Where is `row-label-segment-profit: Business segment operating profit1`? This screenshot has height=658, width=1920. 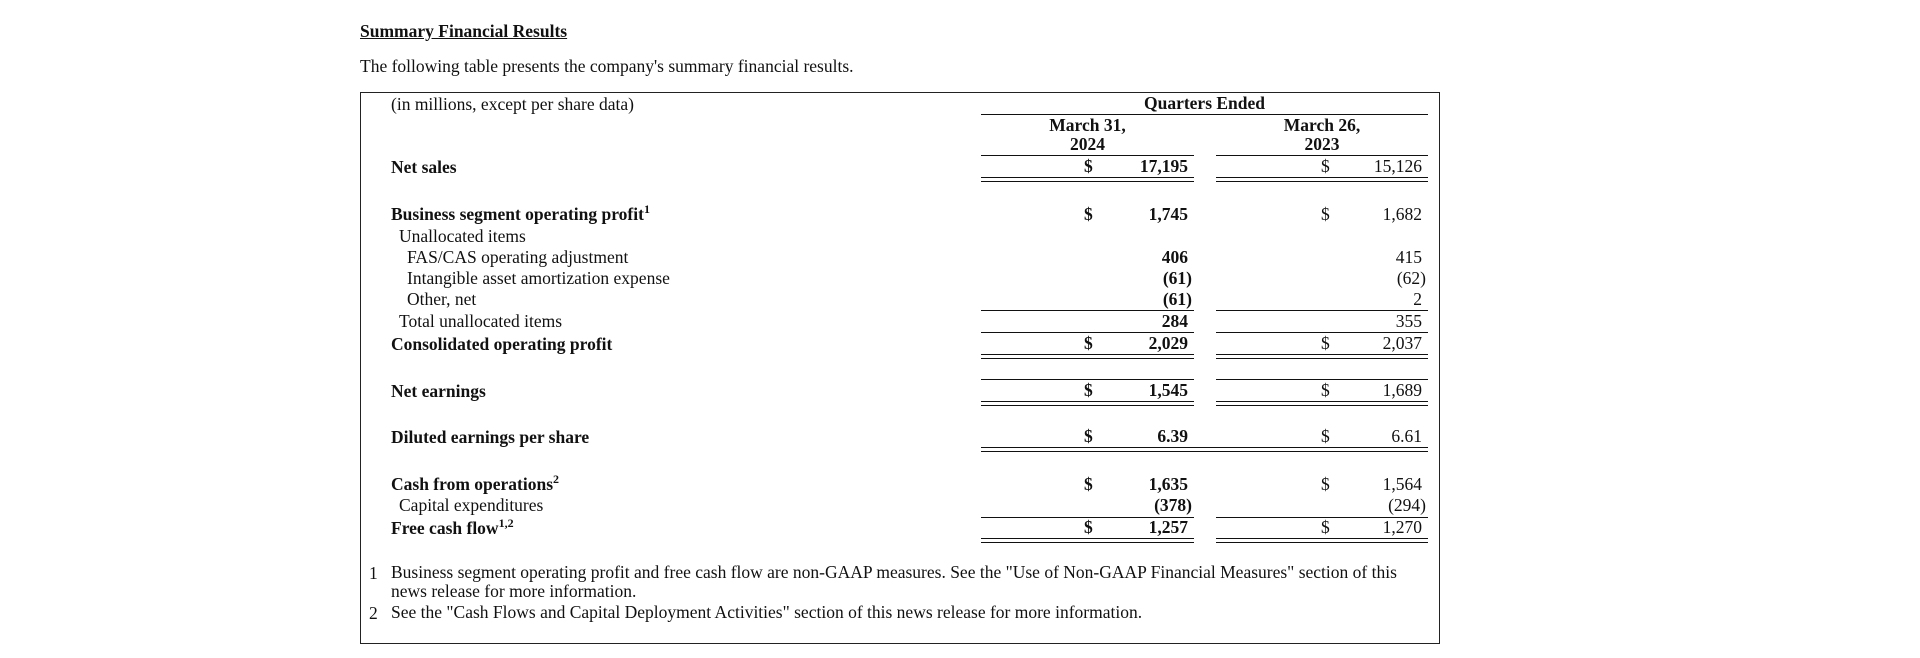
row-label-segment-profit: Business segment operating profit1 is located at coordinates (520, 213).